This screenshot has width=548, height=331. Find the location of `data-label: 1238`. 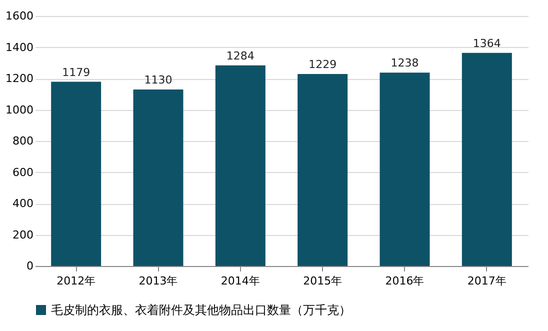

data-label: 1238 is located at coordinates (404, 63).